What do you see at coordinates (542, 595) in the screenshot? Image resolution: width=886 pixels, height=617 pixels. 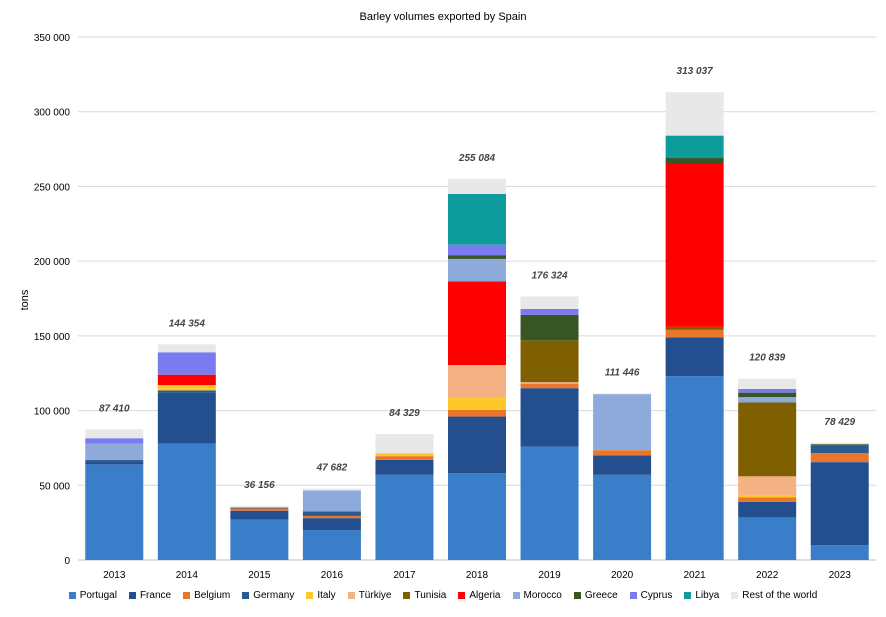 I see `legend-label: Morocco` at bounding box center [542, 595].